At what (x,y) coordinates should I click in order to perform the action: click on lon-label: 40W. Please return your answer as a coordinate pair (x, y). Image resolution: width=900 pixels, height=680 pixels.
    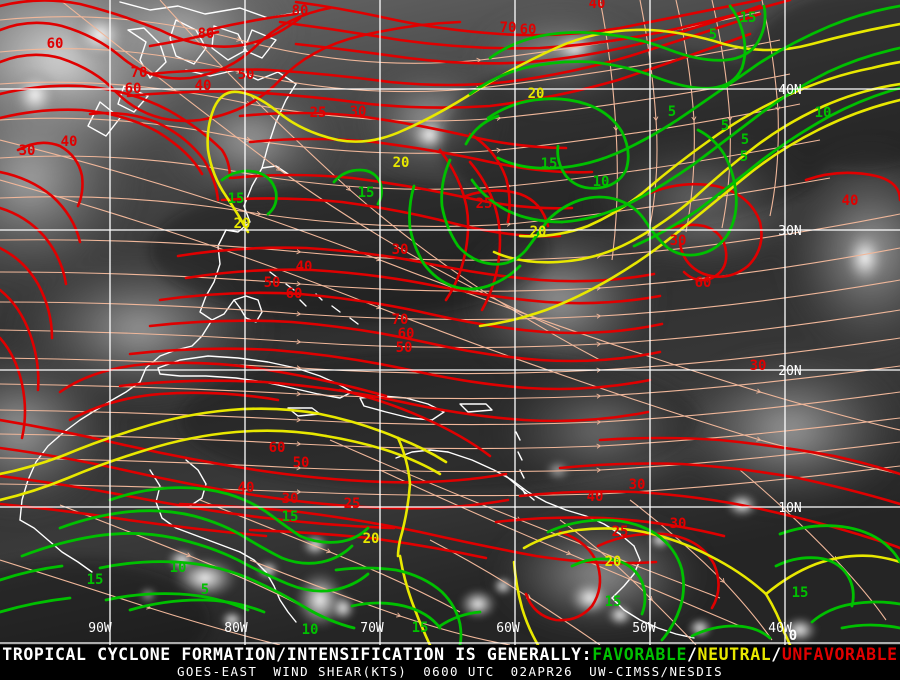
    Looking at the image, I should click on (780, 628).